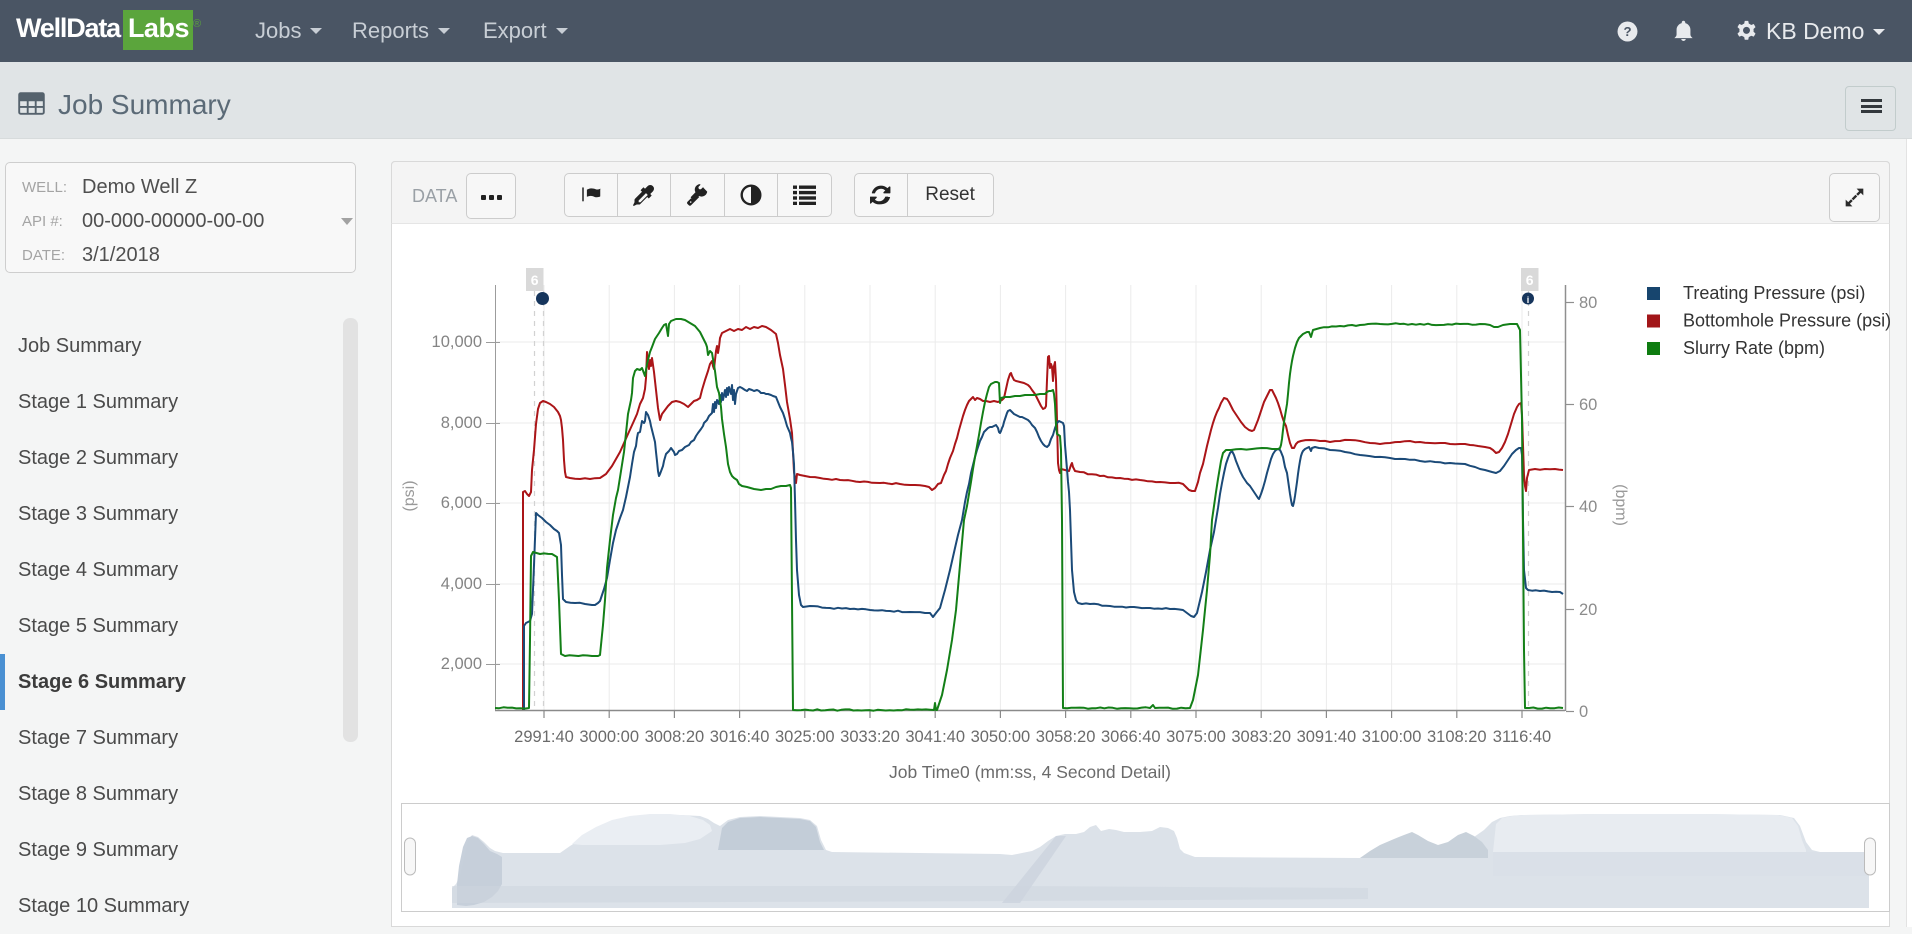 This screenshot has width=1912, height=934. What do you see at coordinates (1030, 772) in the screenshot?
I see `svg-text:Job Time0 (mm:ss, 4 Second Det: Job Time0 (mm:ss, 4 Second Detail)` at bounding box center [1030, 772].